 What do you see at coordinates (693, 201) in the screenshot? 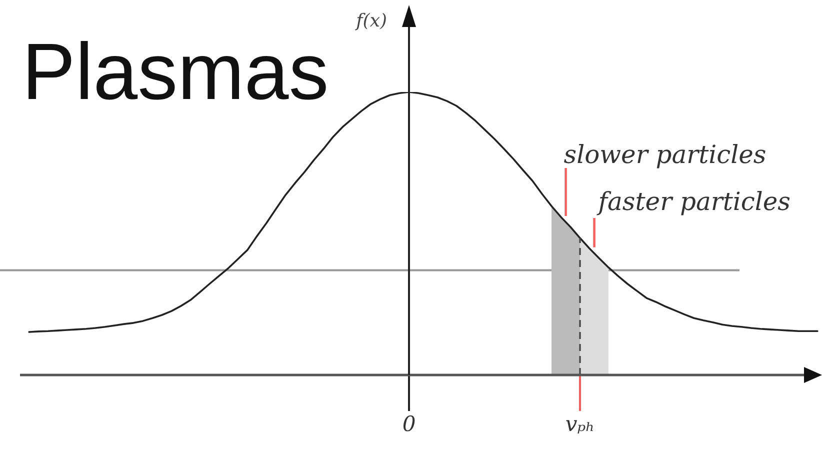
I see `annotation: faster particles` at bounding box center [693, 201].